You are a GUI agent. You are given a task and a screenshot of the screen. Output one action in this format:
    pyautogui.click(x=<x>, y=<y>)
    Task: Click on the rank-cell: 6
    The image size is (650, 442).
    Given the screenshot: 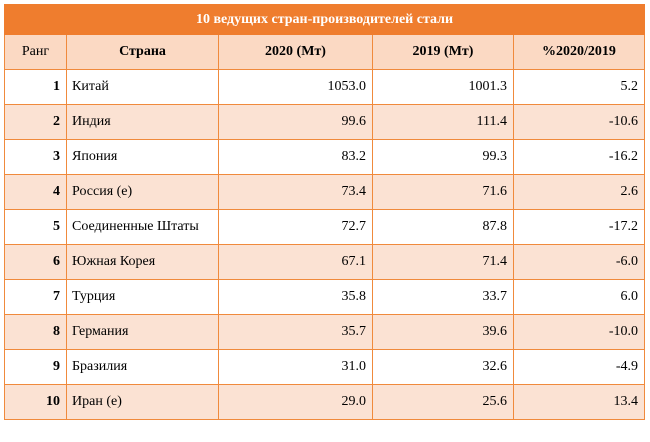 What is the action you would take?
    pyautogui.click(x=35, y=262)
    